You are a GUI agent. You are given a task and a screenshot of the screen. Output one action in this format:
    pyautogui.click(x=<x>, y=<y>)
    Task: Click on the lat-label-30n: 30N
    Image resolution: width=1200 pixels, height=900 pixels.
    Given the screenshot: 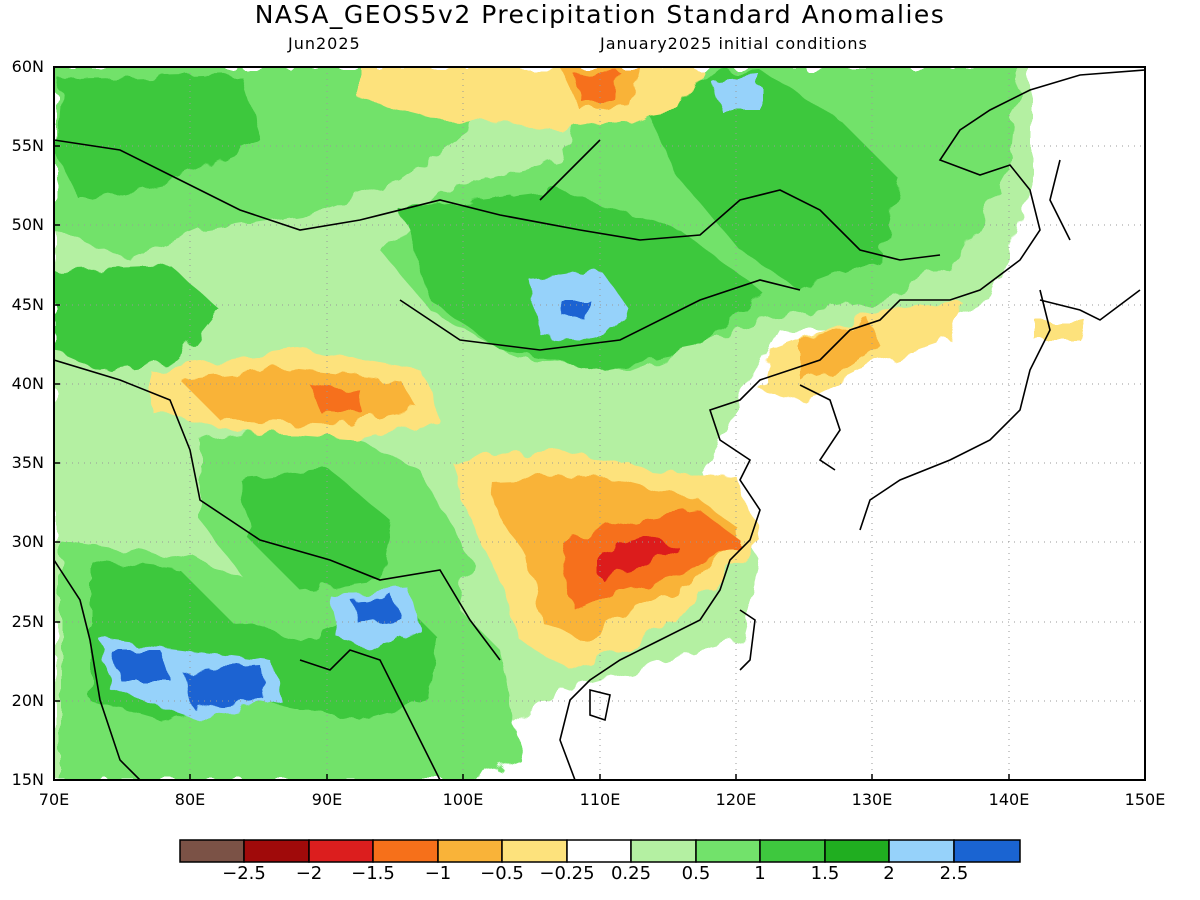 What is the action you would take?
    pyautogui.click(x=27, y=541)
    